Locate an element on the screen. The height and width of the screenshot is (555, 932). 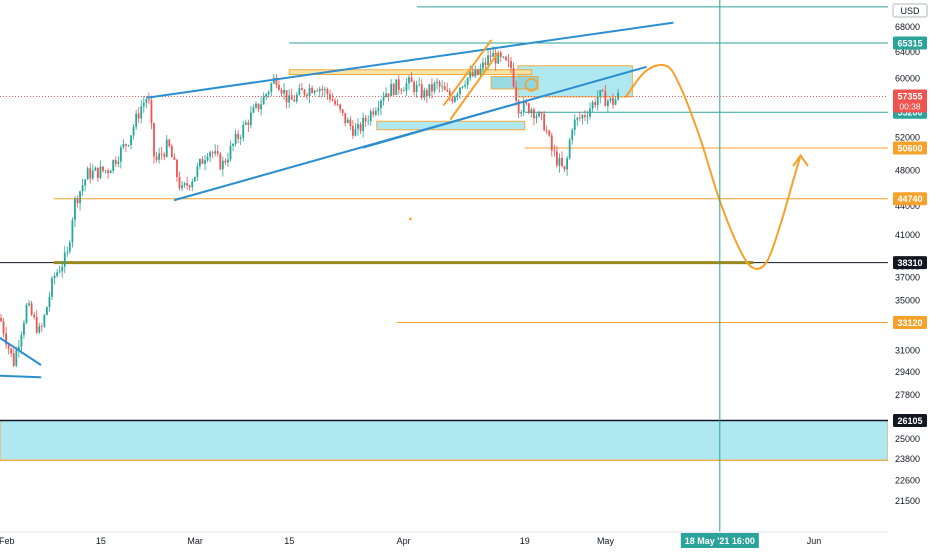
price-label-text: 55200 is located at coordinates (909, 113).